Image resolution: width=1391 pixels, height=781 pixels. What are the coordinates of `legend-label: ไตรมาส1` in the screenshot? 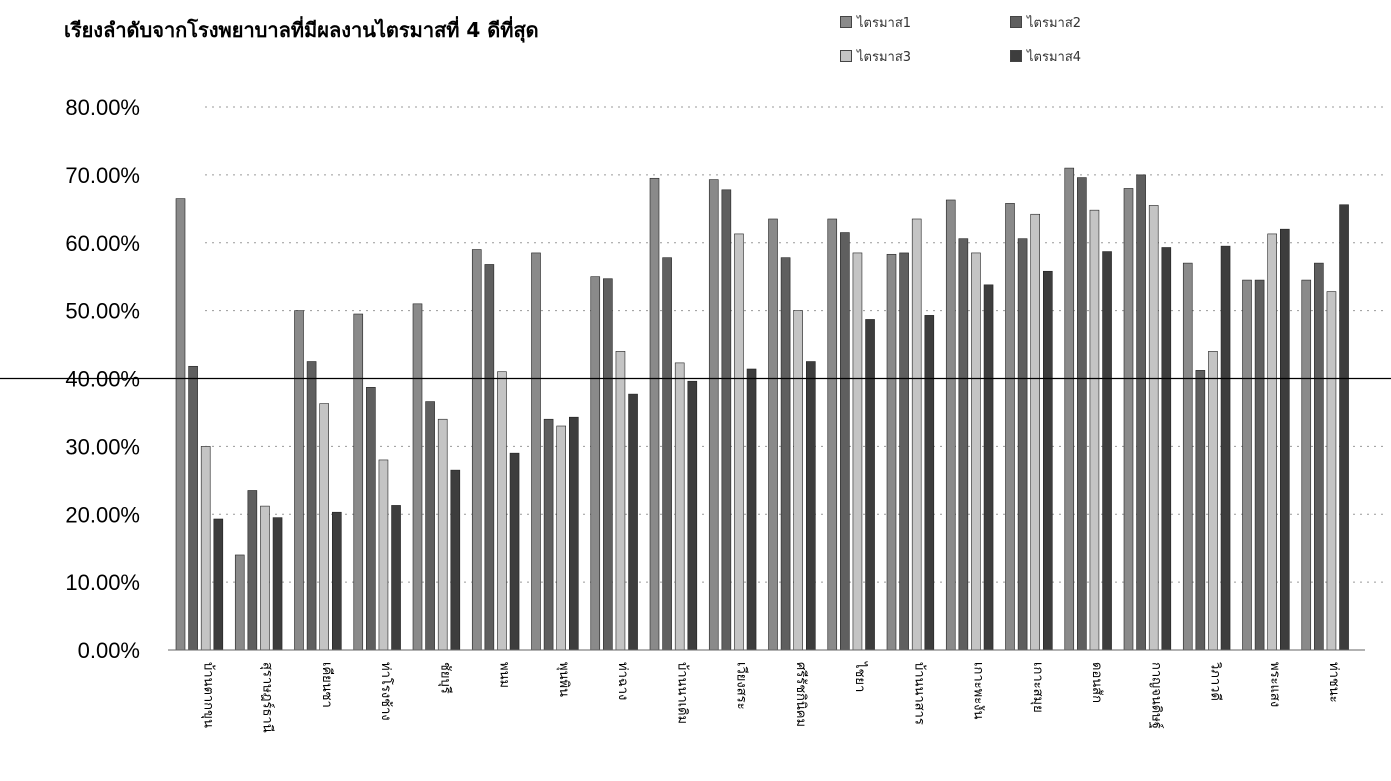 It's located at (884, 23).